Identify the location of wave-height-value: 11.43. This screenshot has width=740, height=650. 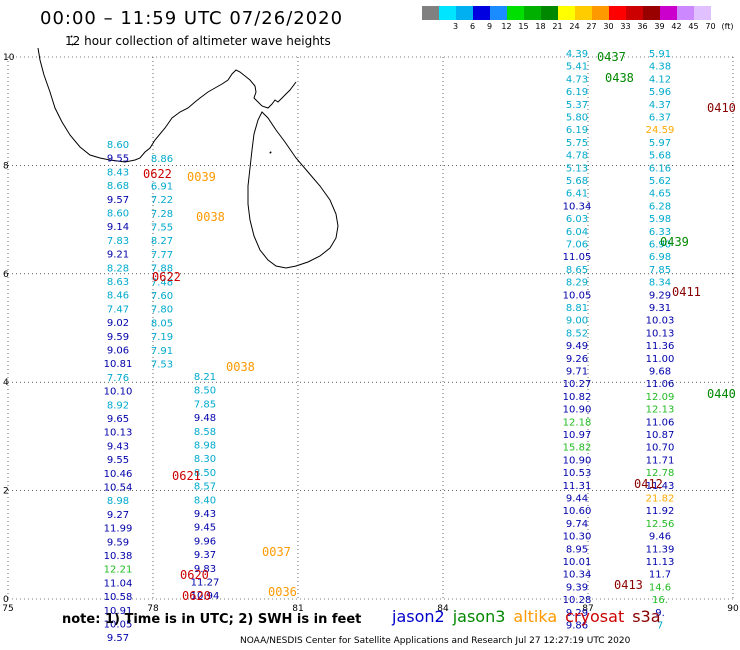
(660, 486).